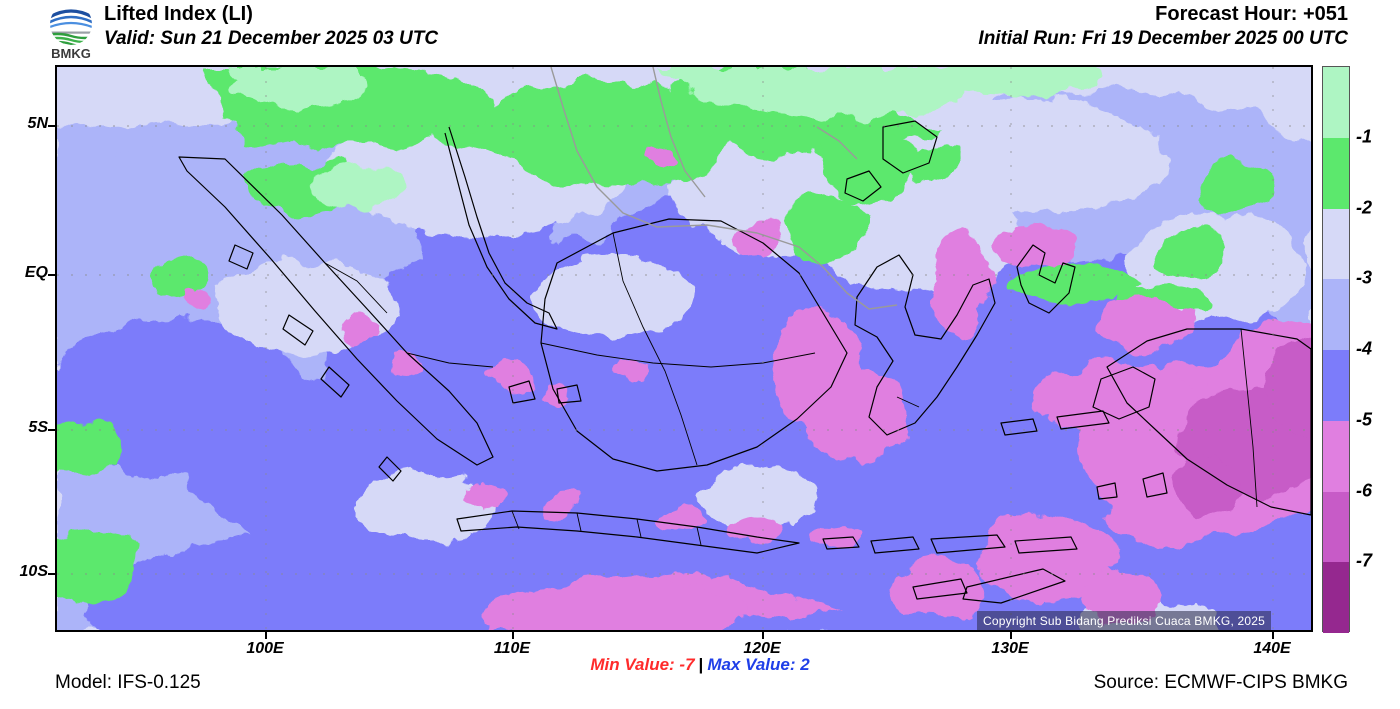 This screenshot has width=1400, height=709. Describe the element at coordinates (512, 648) in the screenshot. I see `x-axis-tick-110E: 110E` at that location.